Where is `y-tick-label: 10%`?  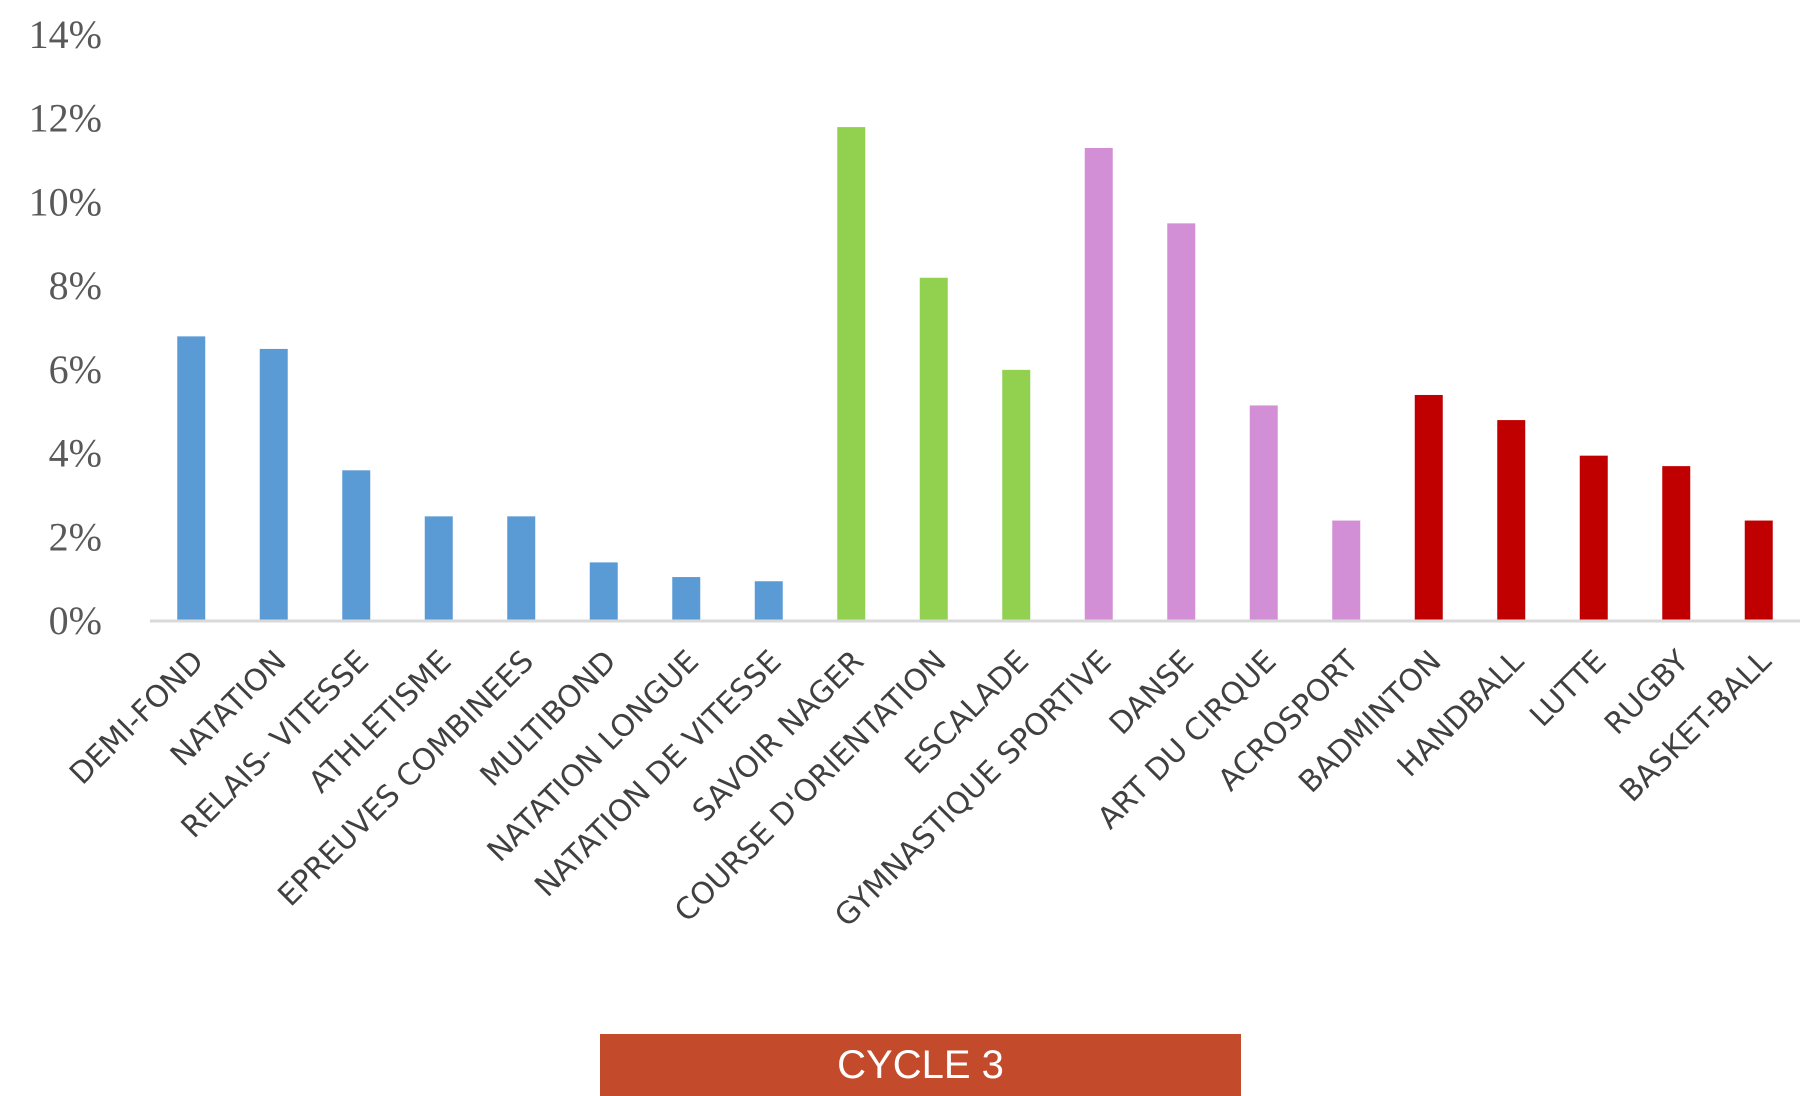 y-tick-label: 10% is located at coordinates (65, 201).